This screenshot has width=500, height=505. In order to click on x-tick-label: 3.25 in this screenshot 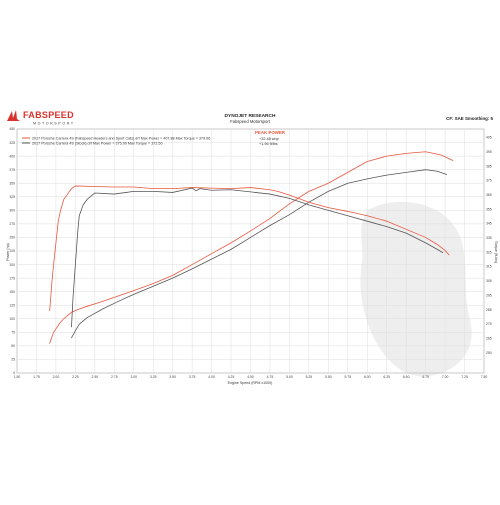, I will do `click(153, 377)`.